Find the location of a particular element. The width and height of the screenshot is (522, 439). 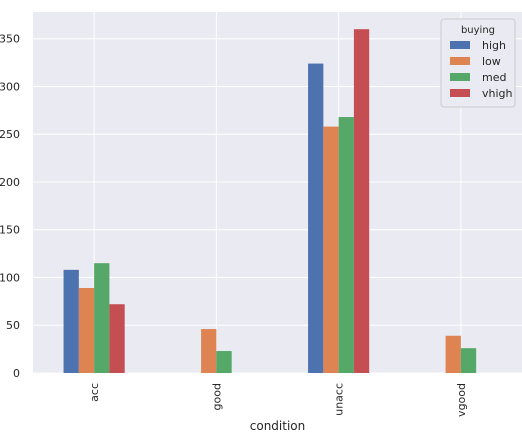

bar-med-acc is located at coordinates (102, 318).